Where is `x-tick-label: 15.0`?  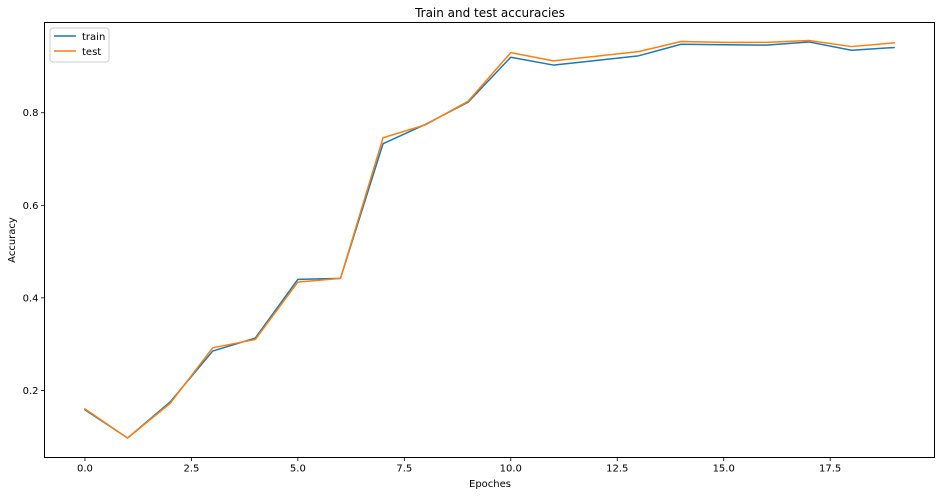 x-tick-label: 15.0 is located at coordinates (724, 469).